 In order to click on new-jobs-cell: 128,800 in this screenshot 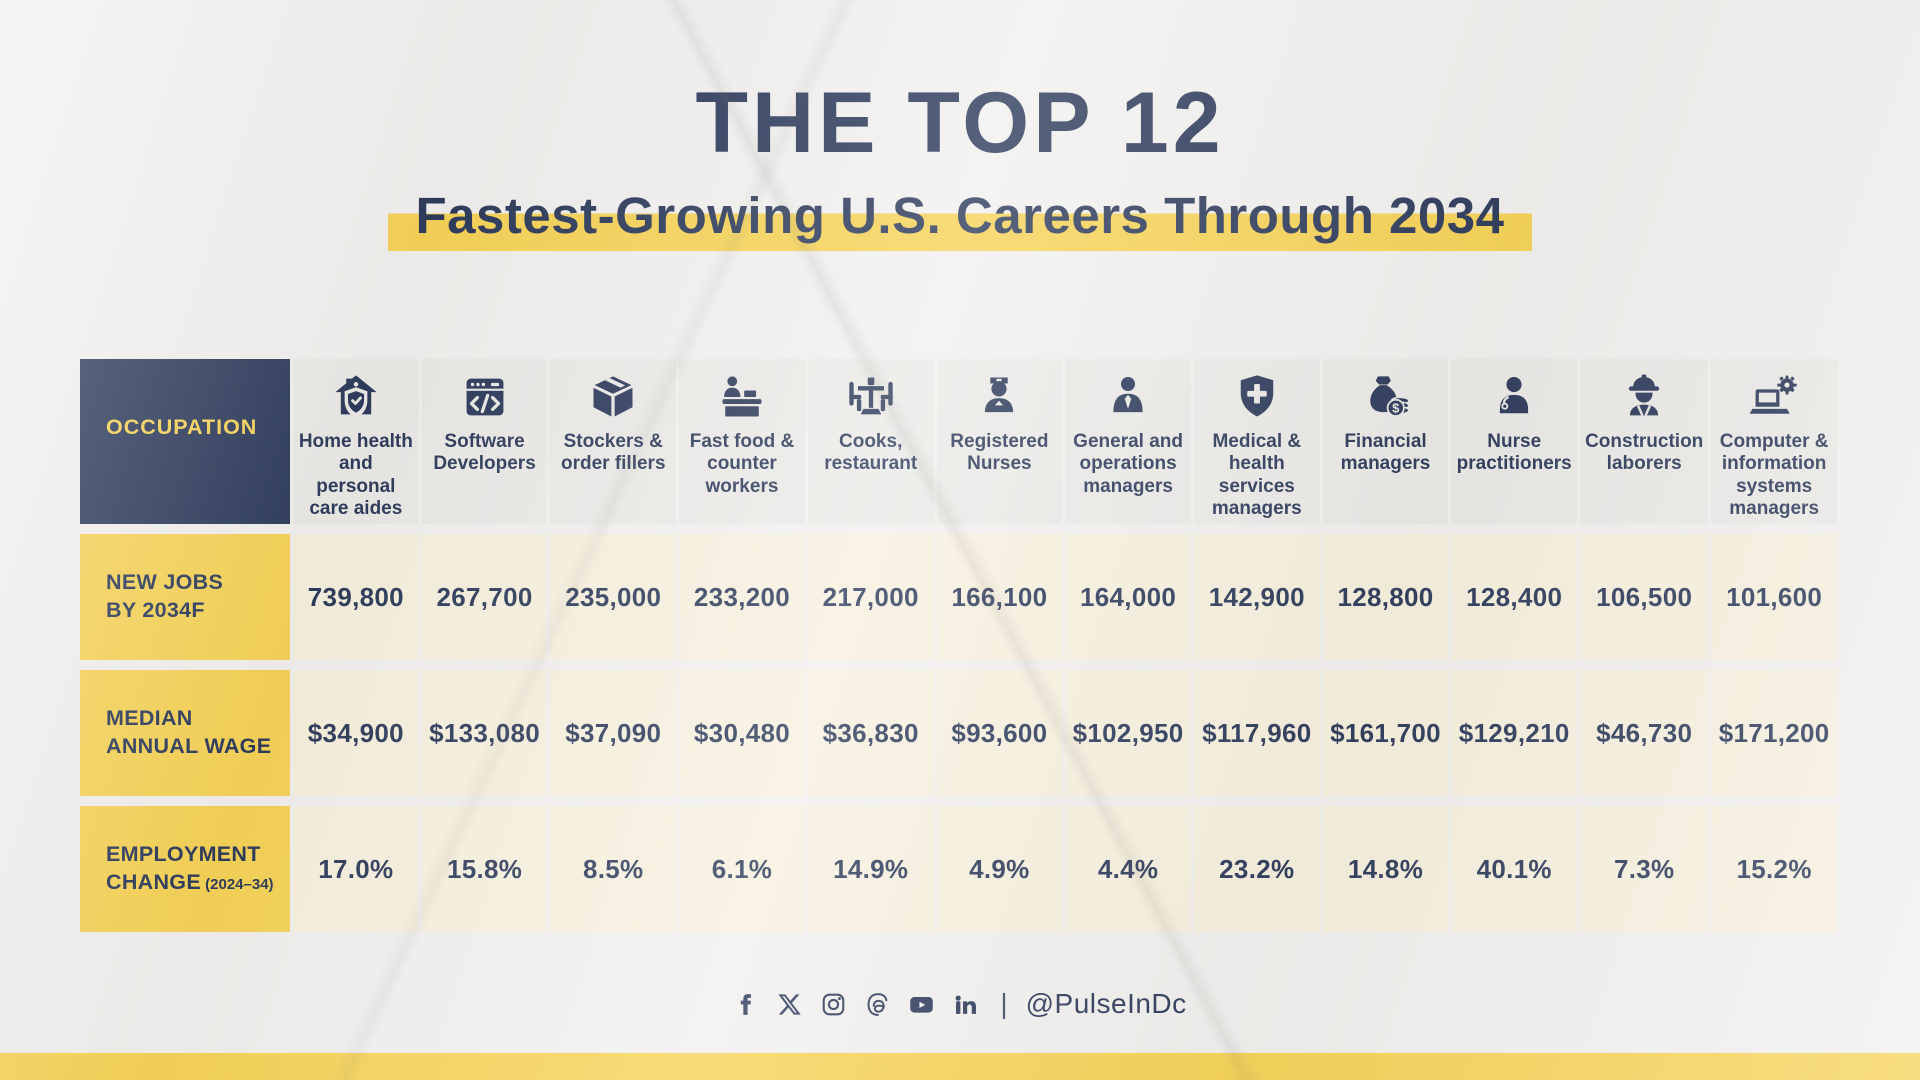, I will do `click(1385, 597)`.